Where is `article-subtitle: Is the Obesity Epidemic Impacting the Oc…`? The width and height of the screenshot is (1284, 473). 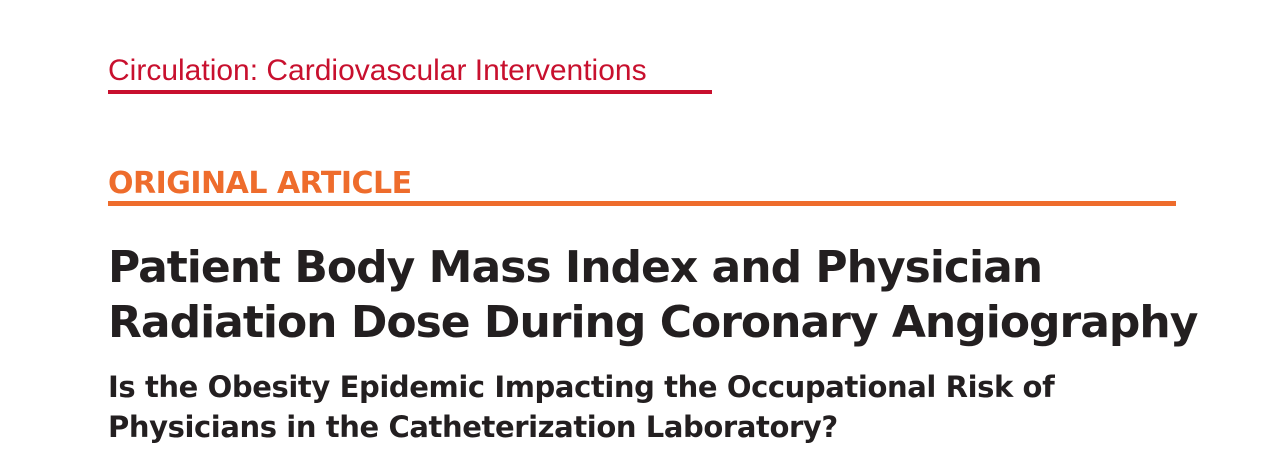
article-subtitle: Is the Obesity Epidemic Impacting the Oc… is located at coordinates (658, 407).